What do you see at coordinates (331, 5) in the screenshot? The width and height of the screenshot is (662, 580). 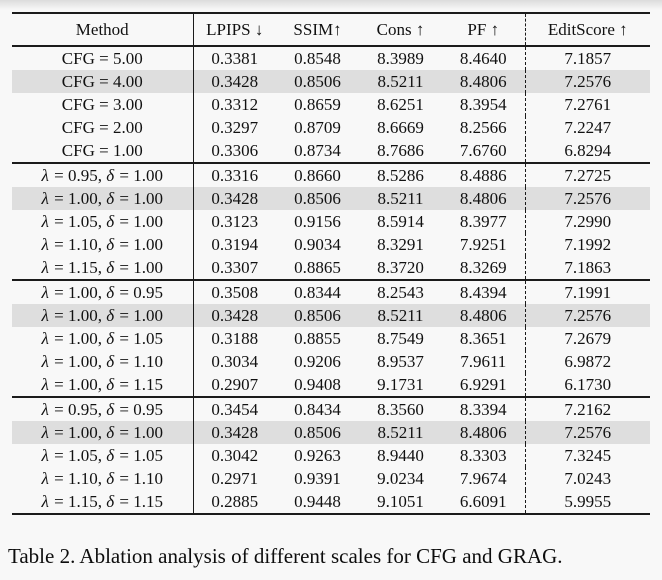 I see `page-background-shade` at bounding box center [331, 5].